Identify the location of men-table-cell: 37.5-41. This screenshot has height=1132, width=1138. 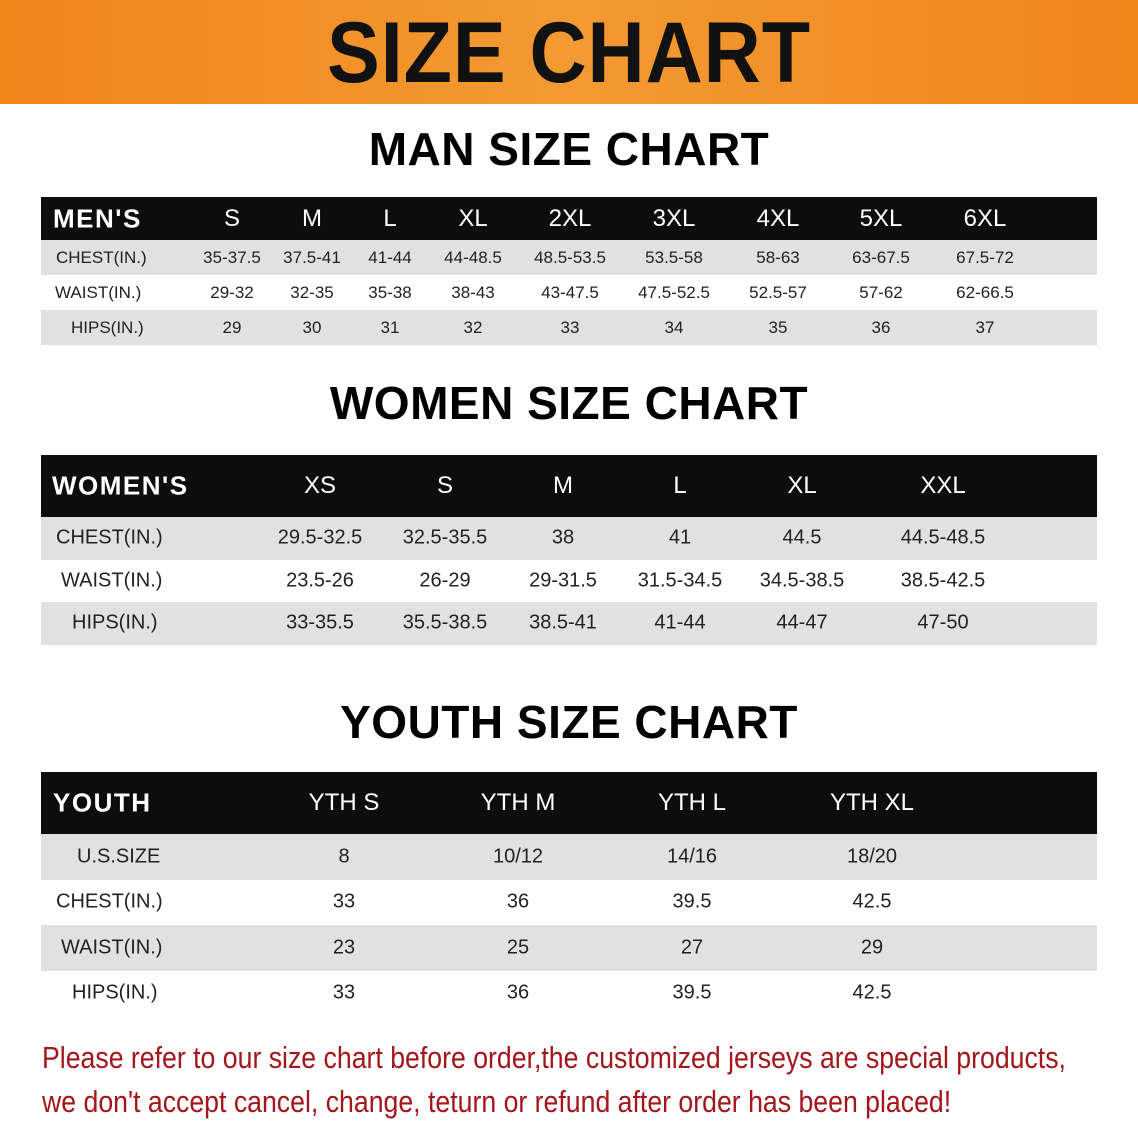
(312, 257).